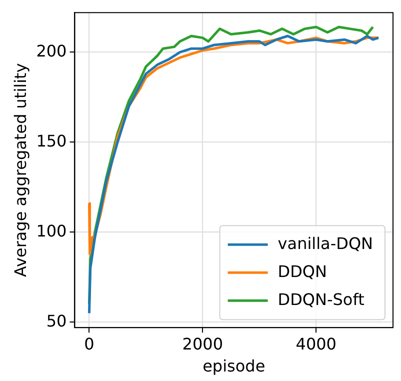  Describe the element at coordinates (56, 320) in the screenshot. I see `y-tick-label: 50` at that location.